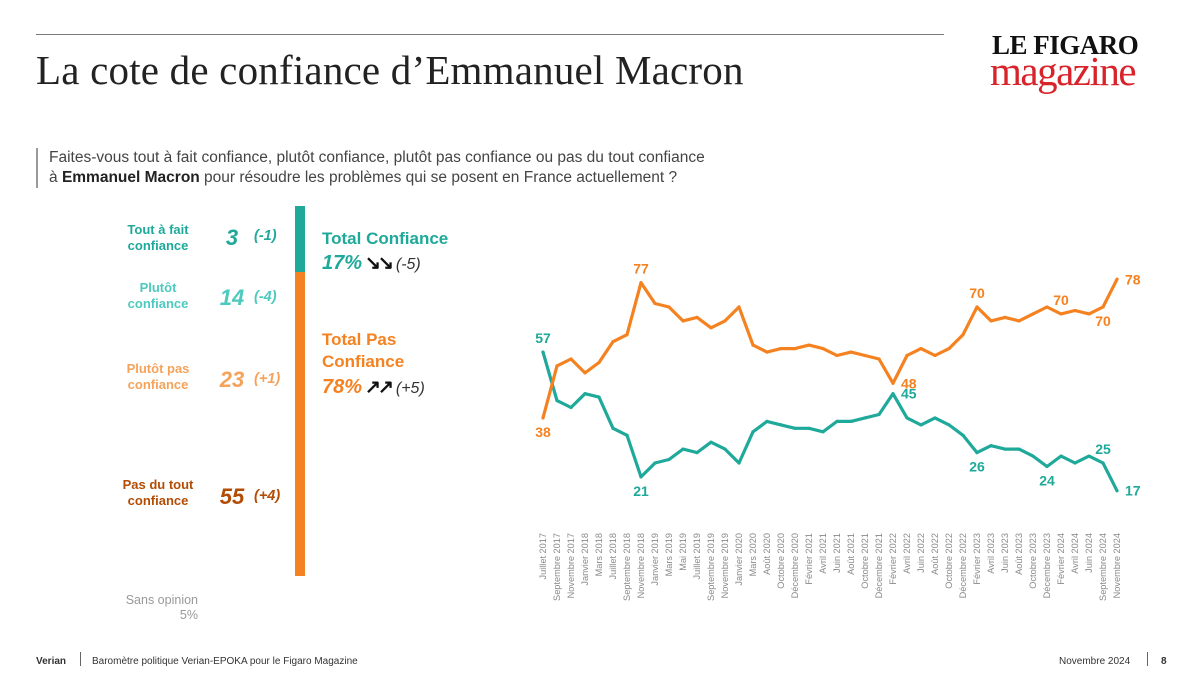 Image resolution: width=1200 pixels, height=674 pixels. I want to click on page-title: La cote de confiance d’Emmanuel Macron, so click(390, 70).